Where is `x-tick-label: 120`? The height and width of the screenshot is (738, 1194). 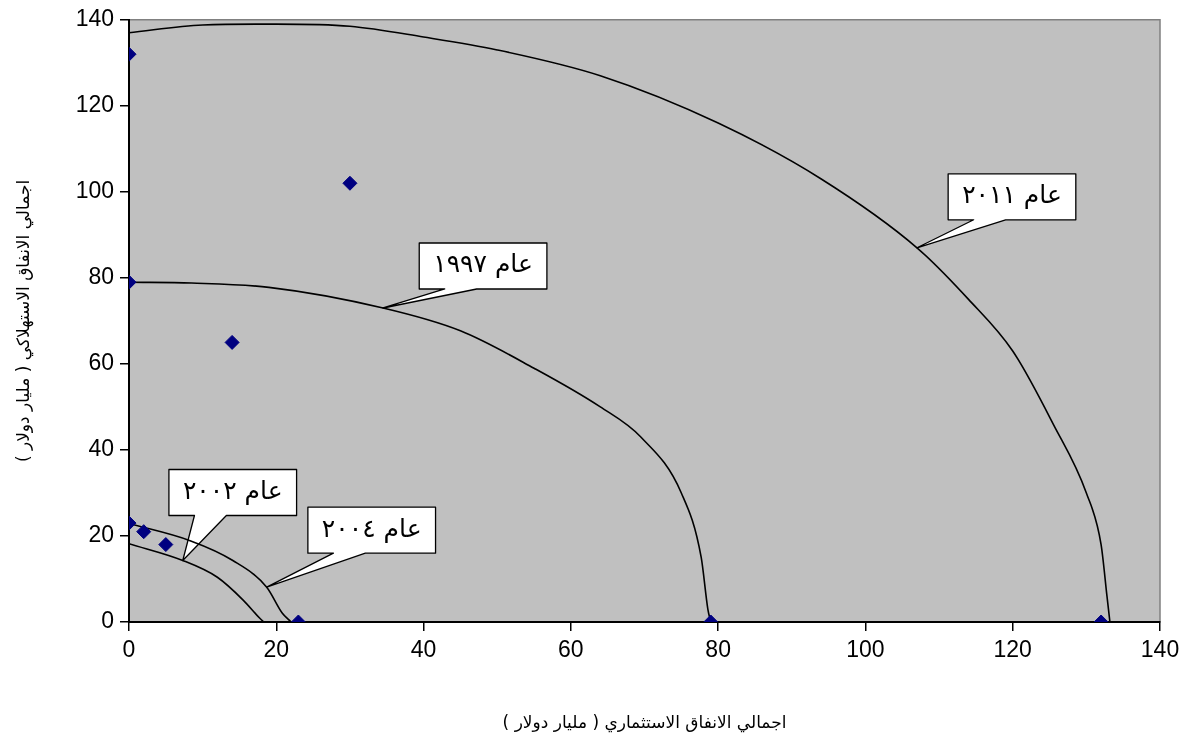 x-tick-label: 120 is located at coordinates (1012, 649).